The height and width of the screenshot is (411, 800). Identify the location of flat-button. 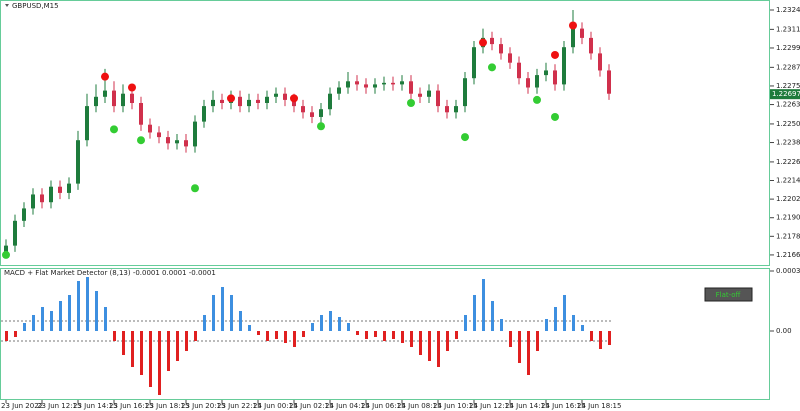
(728, 294).